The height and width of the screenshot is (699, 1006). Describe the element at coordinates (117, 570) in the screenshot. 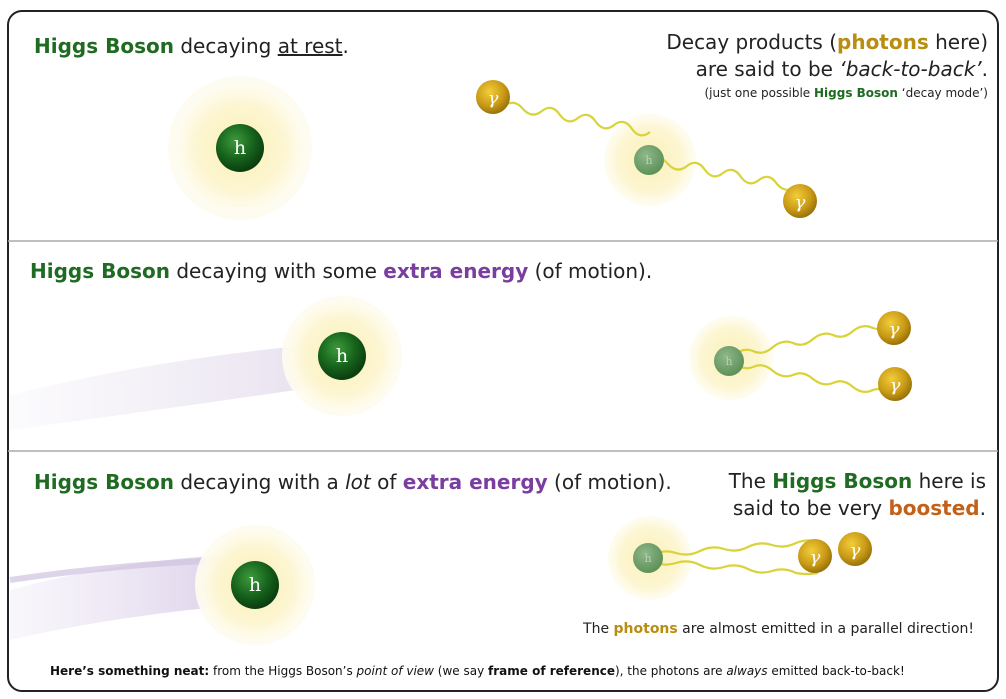

I see `motion-trail-streak` at that location.